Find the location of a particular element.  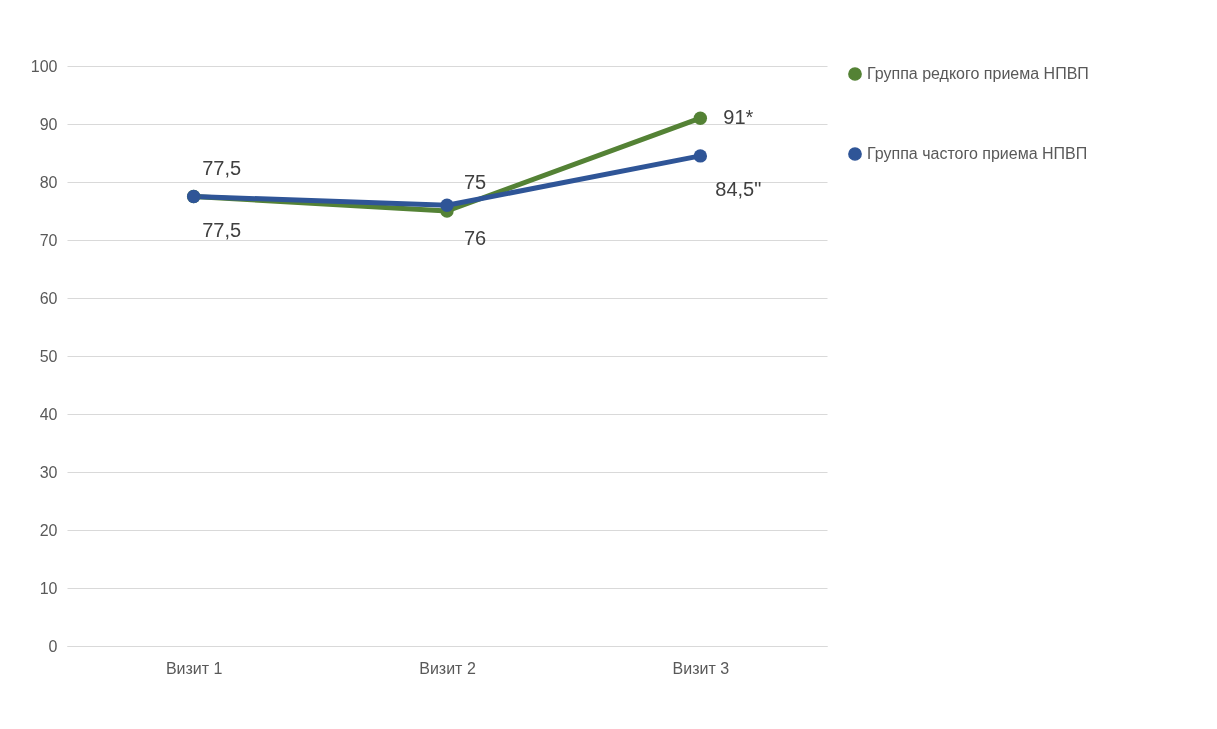

y-tick-label: 20 is located at coordinates (48, 530).